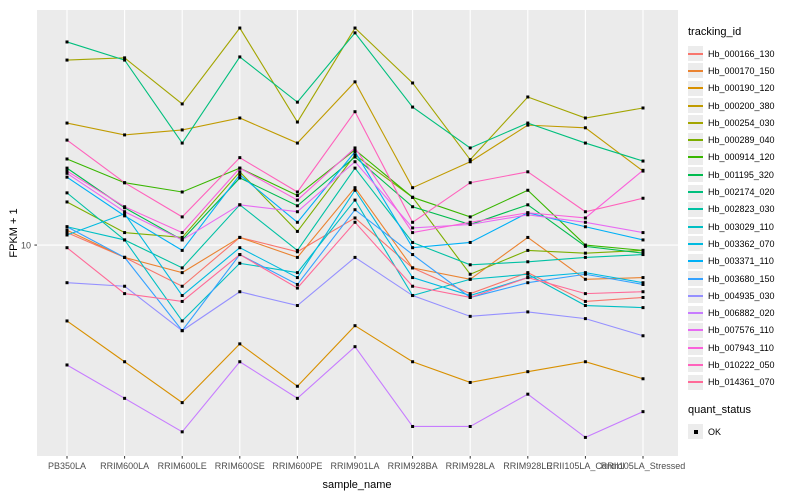  Describe the element at coordinates (743, 295) in the screenshot. I see `legend-item-Hb_004935_030: Hb_004935_030` at that location.